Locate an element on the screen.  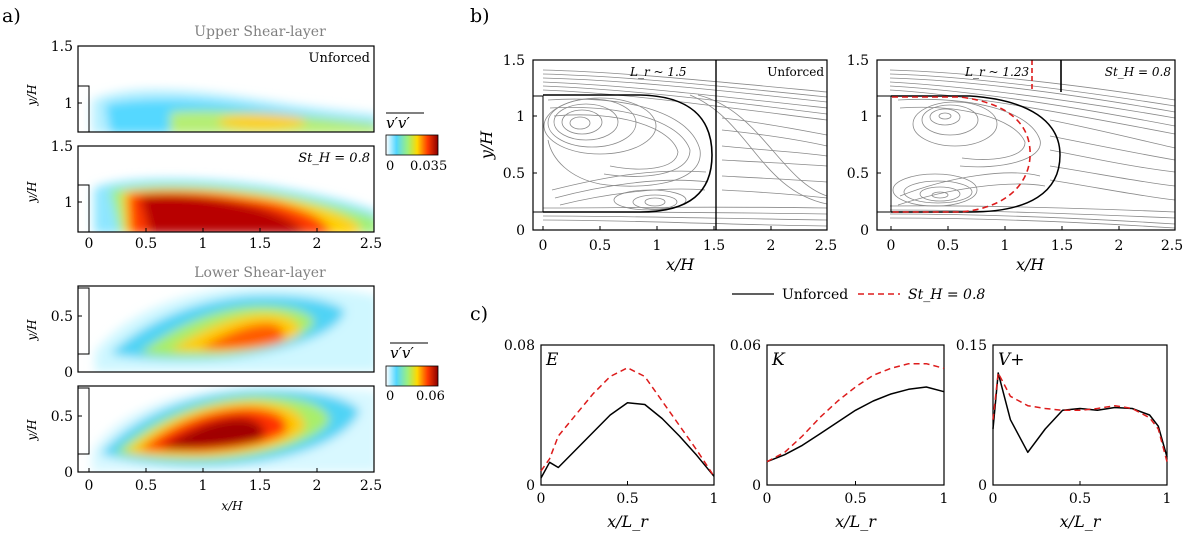
lower-shear-title: Lower Shear-layer is located at coordinates (260, 273).